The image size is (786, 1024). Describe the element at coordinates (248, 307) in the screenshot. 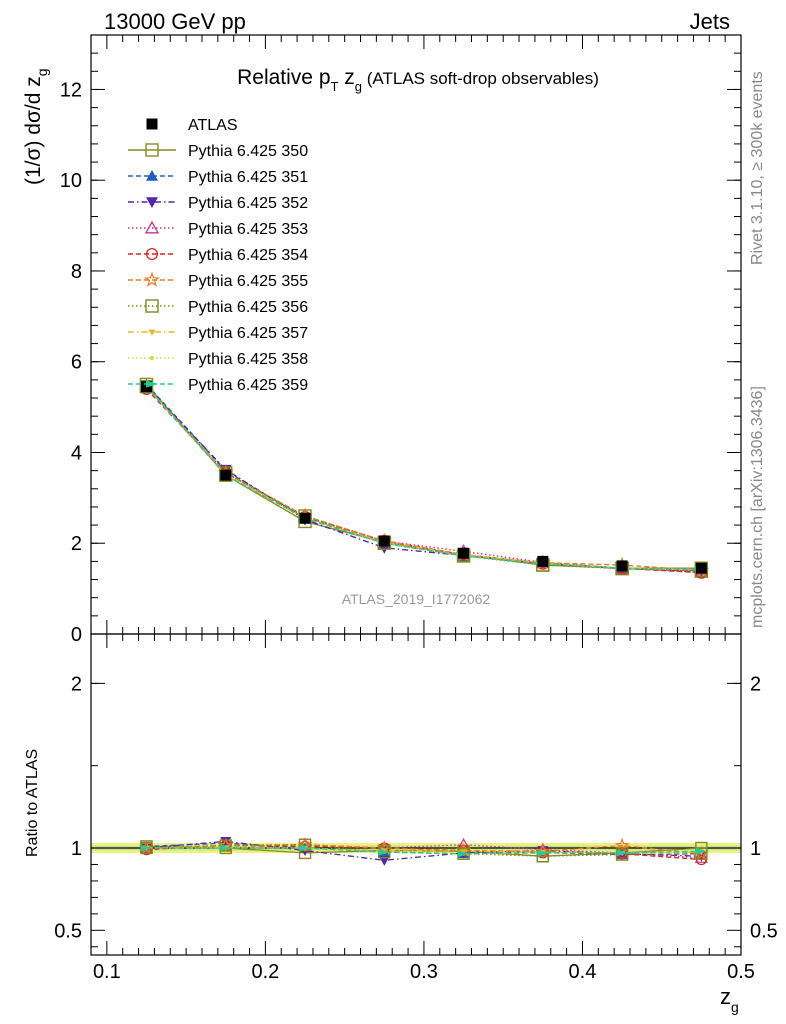

I see `legend-label: Pythia 6.425 356` at that location.